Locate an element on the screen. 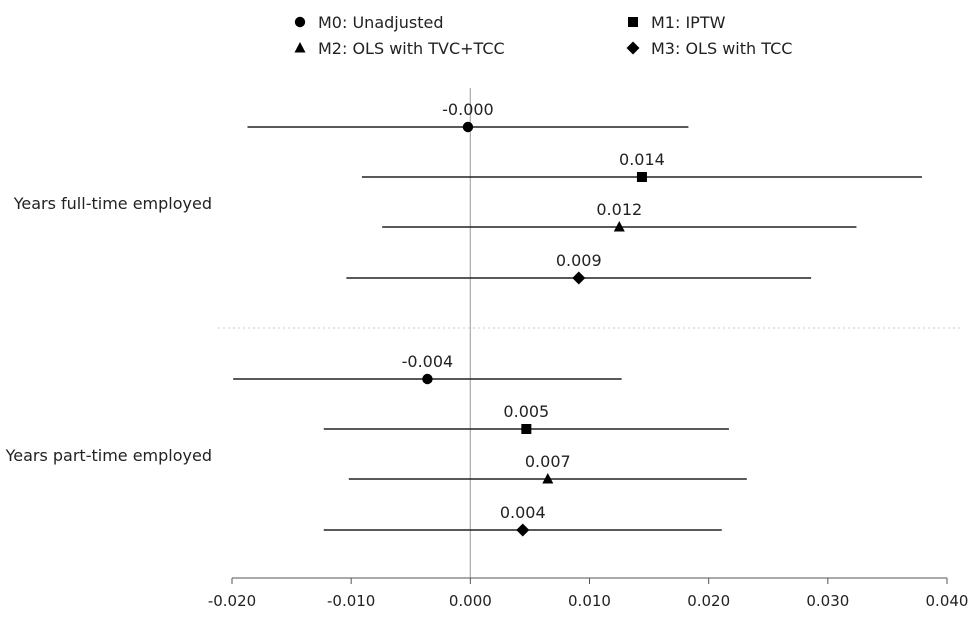 The image size is (971, 617). x-tick-label: 0.020 is located at coordinates (708, 601).